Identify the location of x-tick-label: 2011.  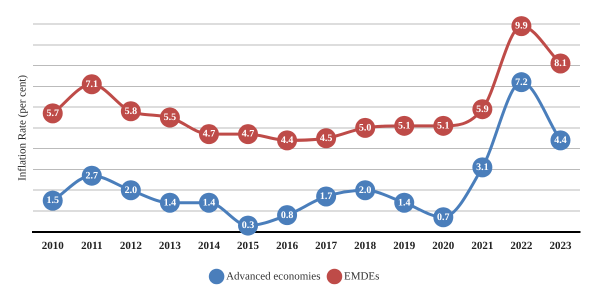
(91, 246).